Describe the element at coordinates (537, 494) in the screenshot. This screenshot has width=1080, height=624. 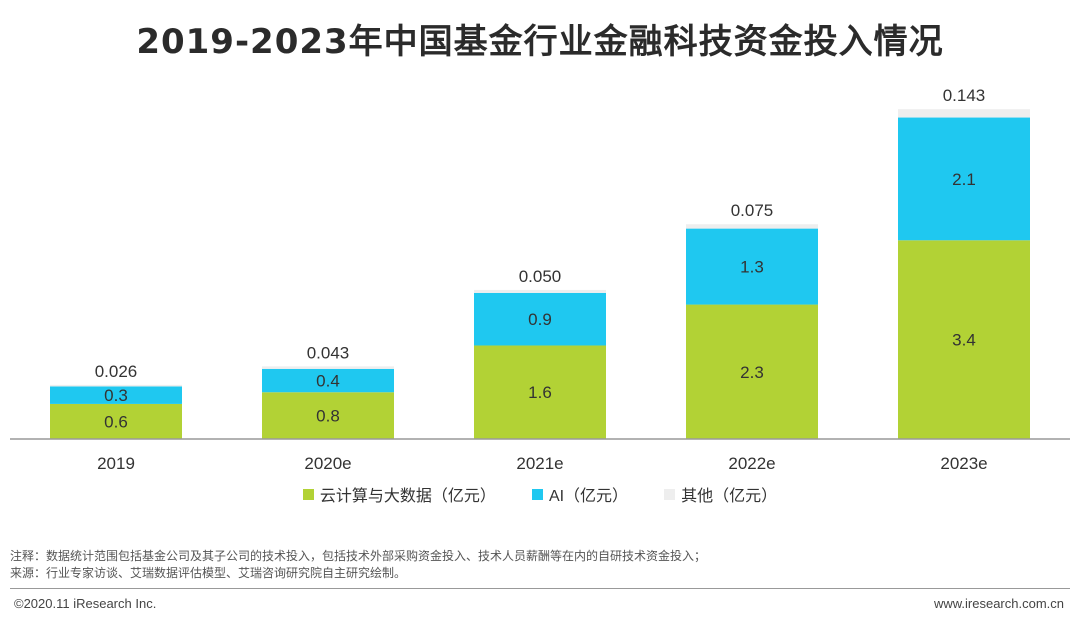
I see `legend-swatch-ai` at that location.